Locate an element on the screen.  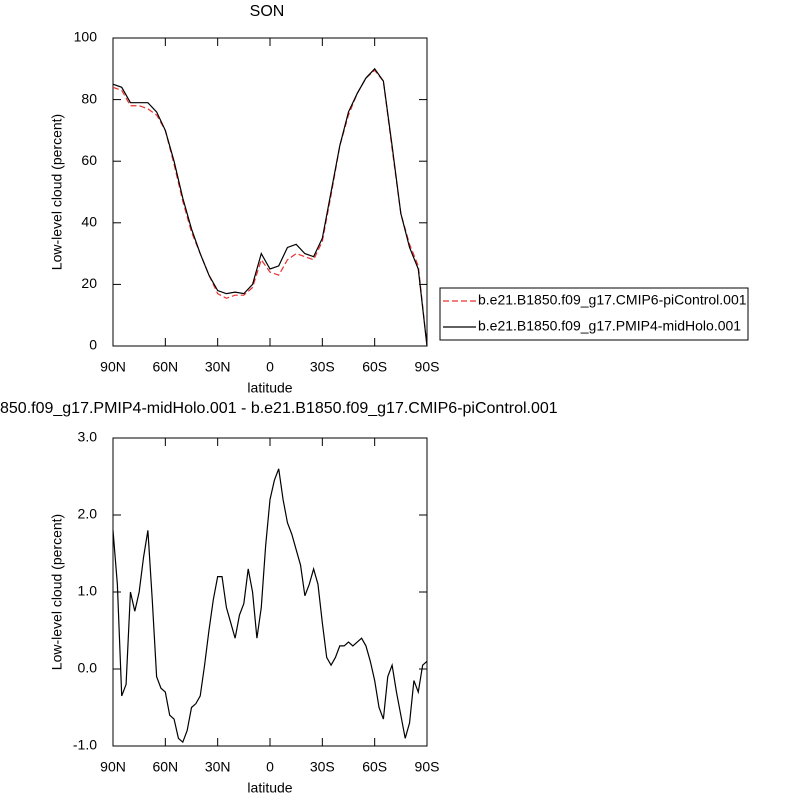
y-tick-label: 100 is located at coordinates (86, 37).